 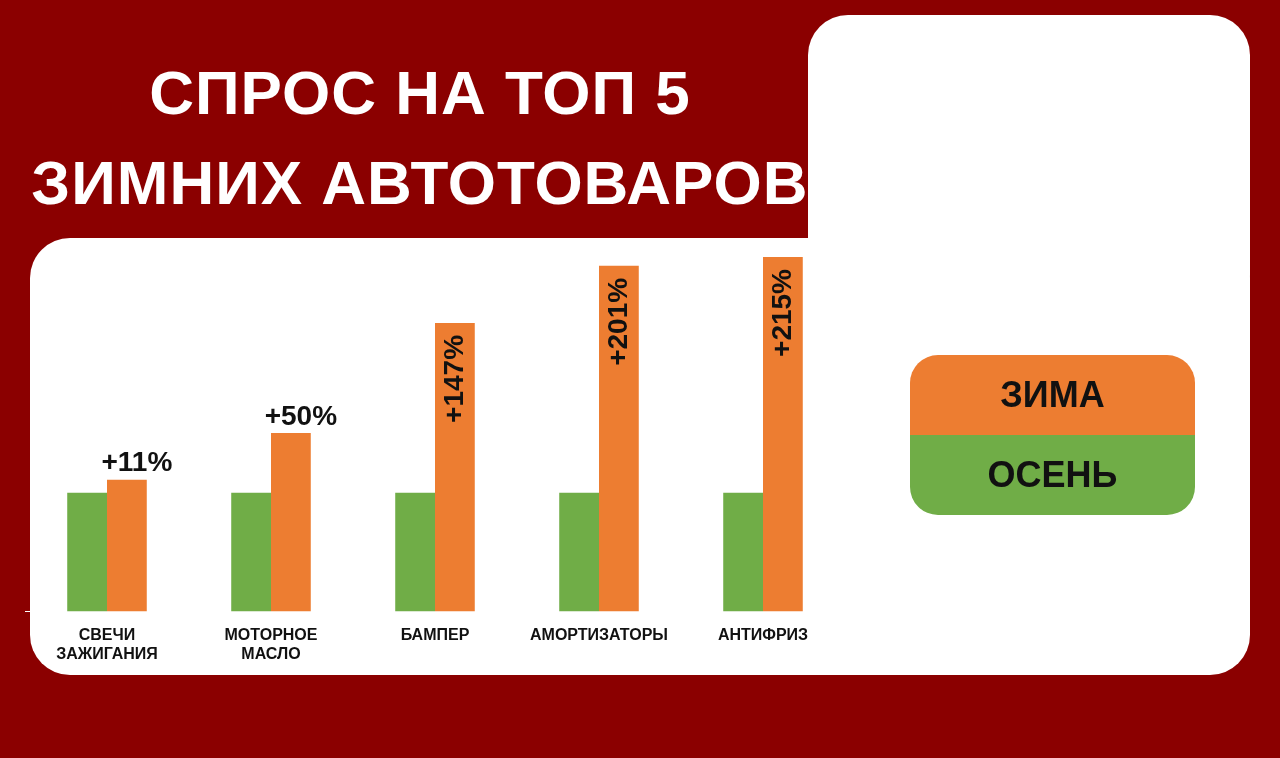 What do you see at coordinates (781, 312) in the screenshot?
I see `annotation: +215%` at bounding box center [781, 312].